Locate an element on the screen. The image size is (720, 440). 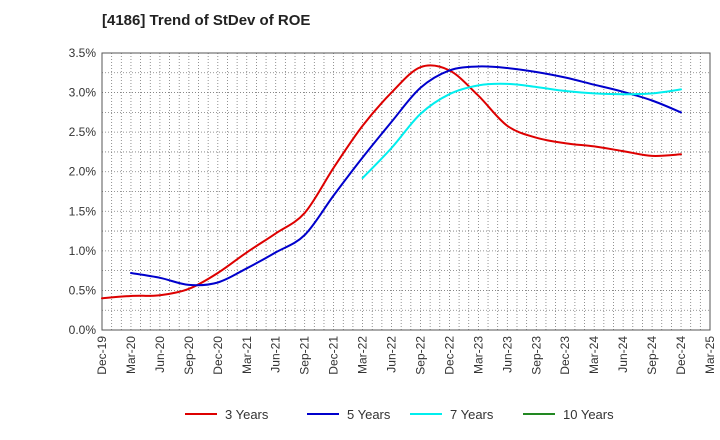
x-tick-label: Jun-20 is located at coordinates (160, 354).